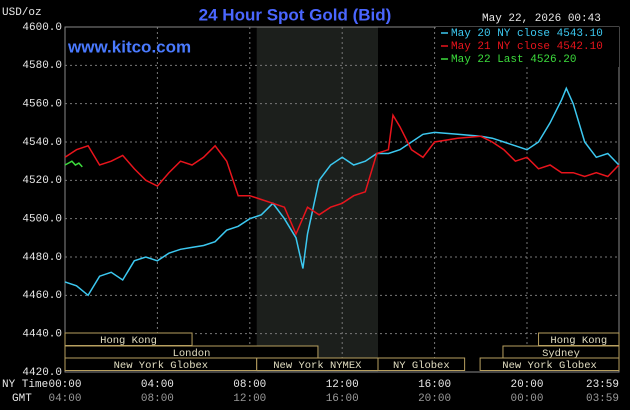  I want to click on x2-tick-label: 03:59, so click(602, 399).